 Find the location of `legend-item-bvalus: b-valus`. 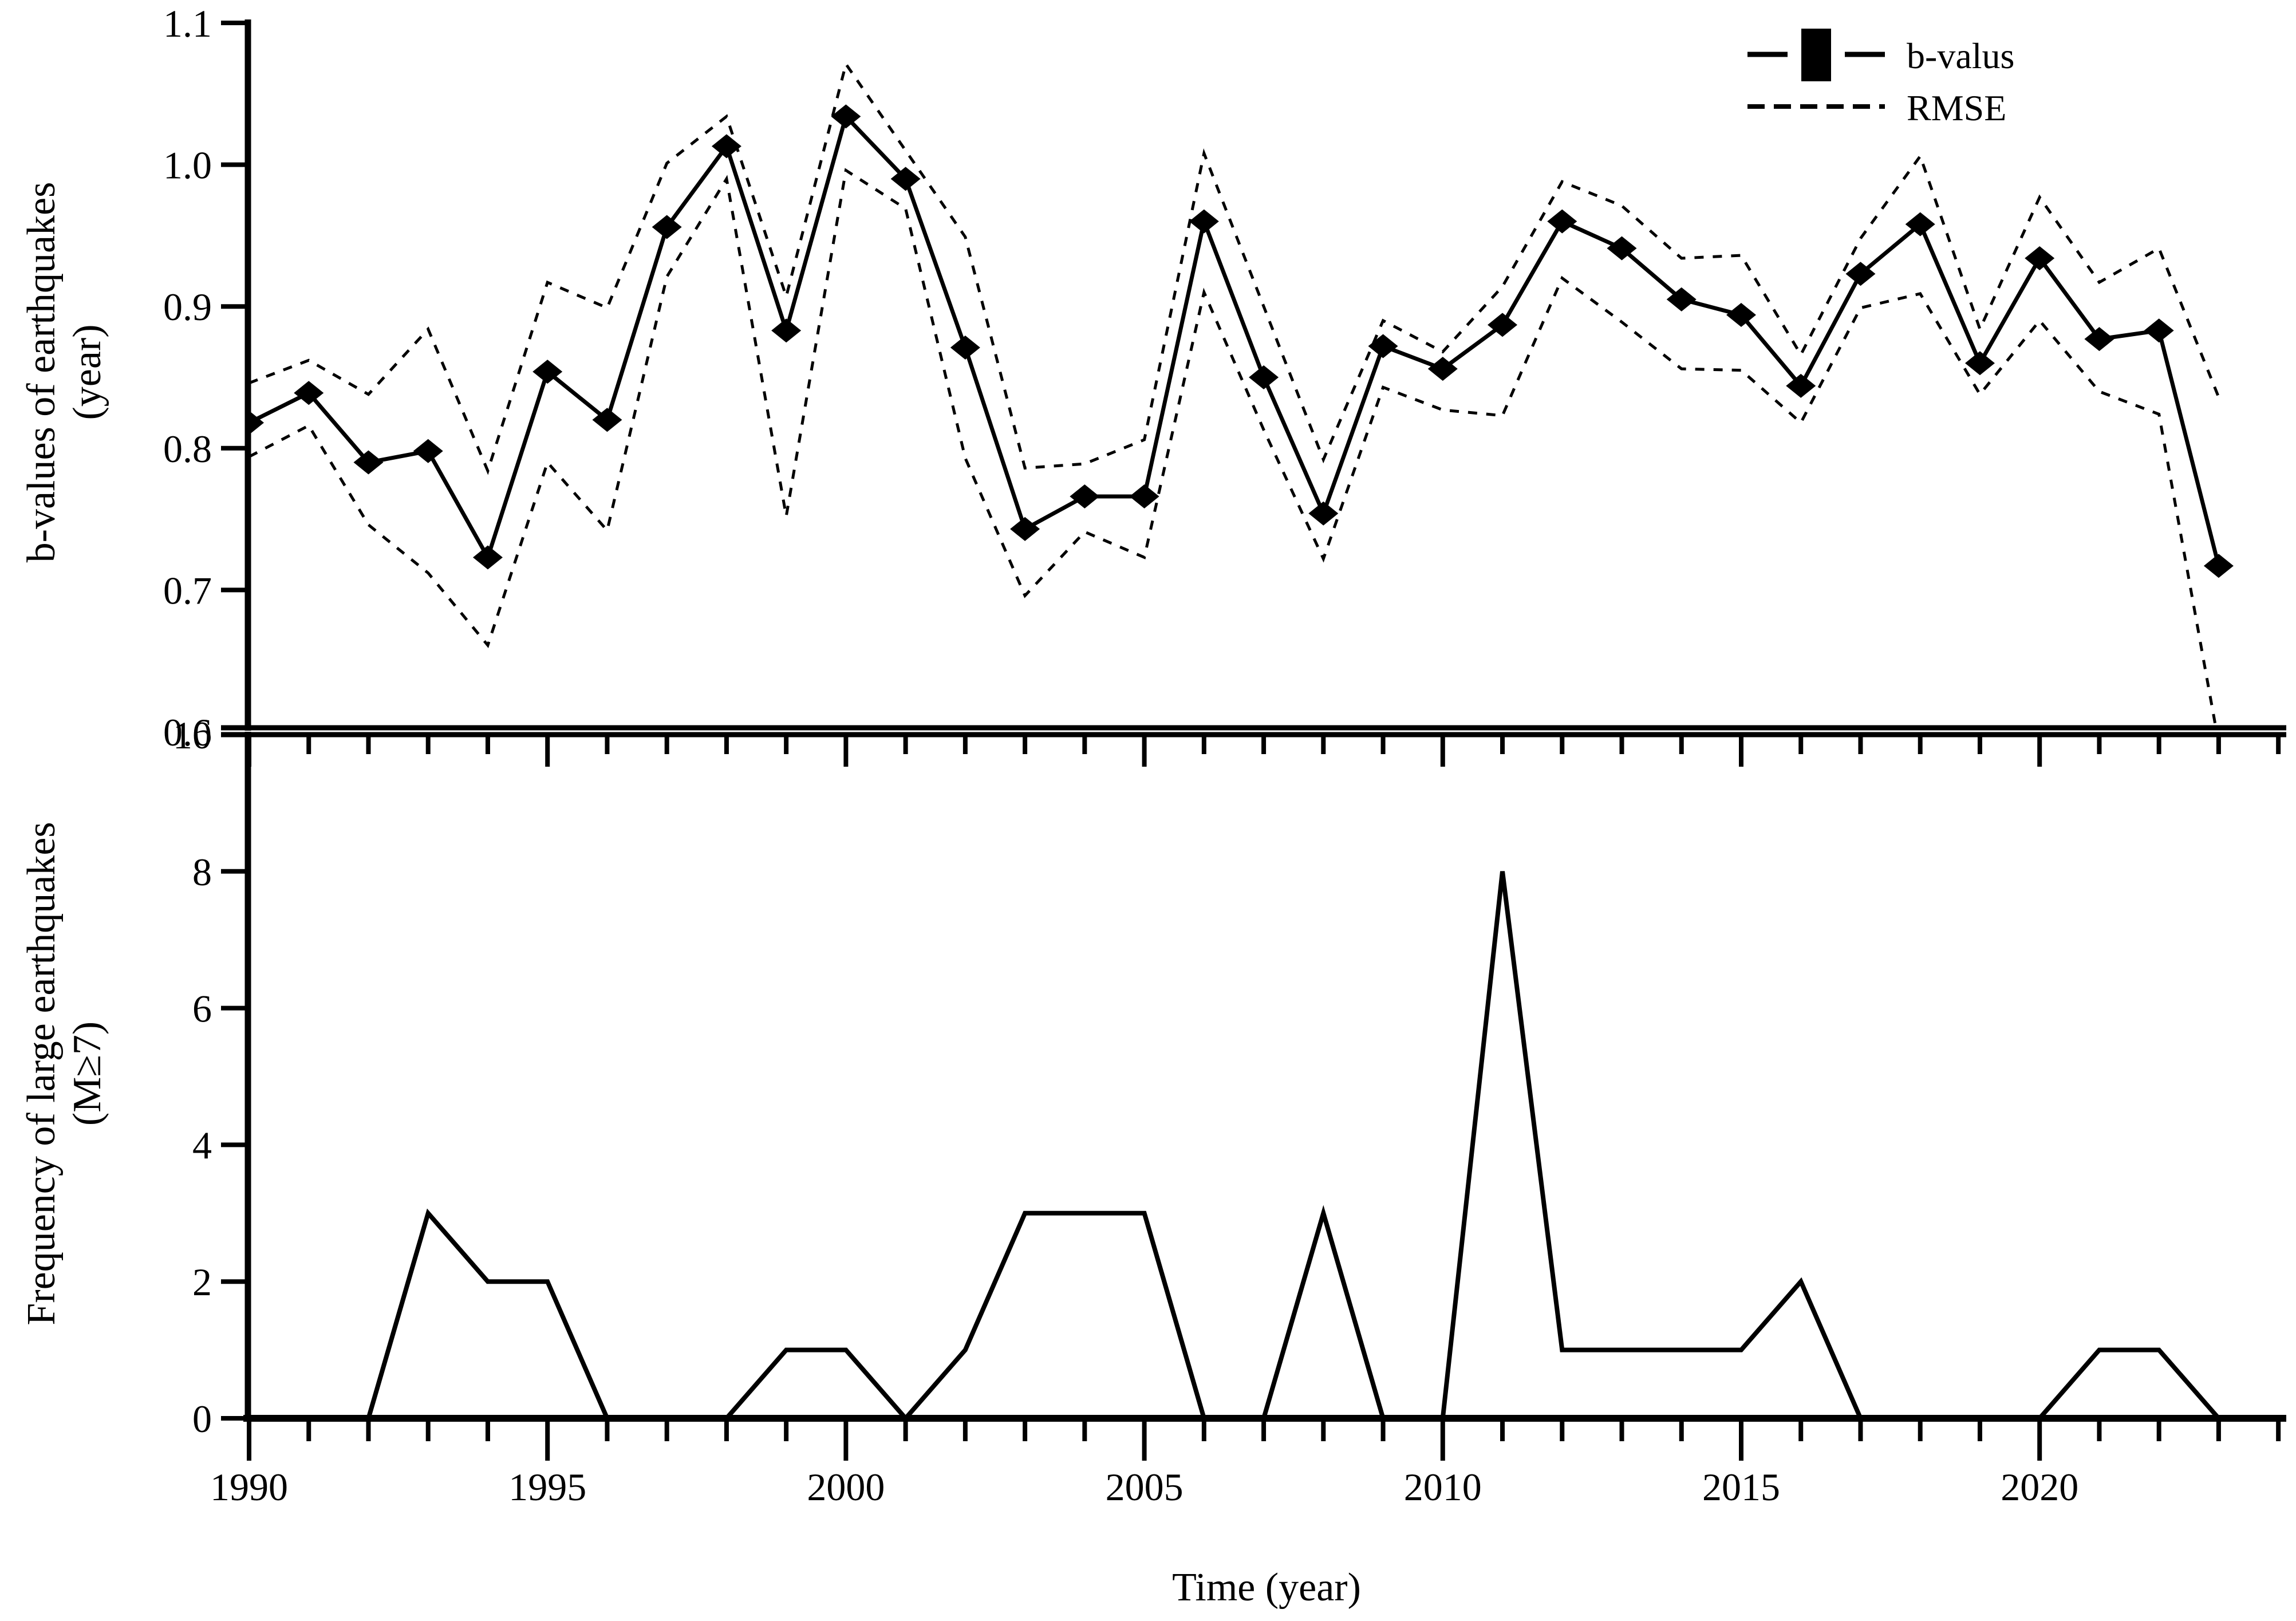

legend-item-bvalus: b-valus is located at coordinates (1880, 55).